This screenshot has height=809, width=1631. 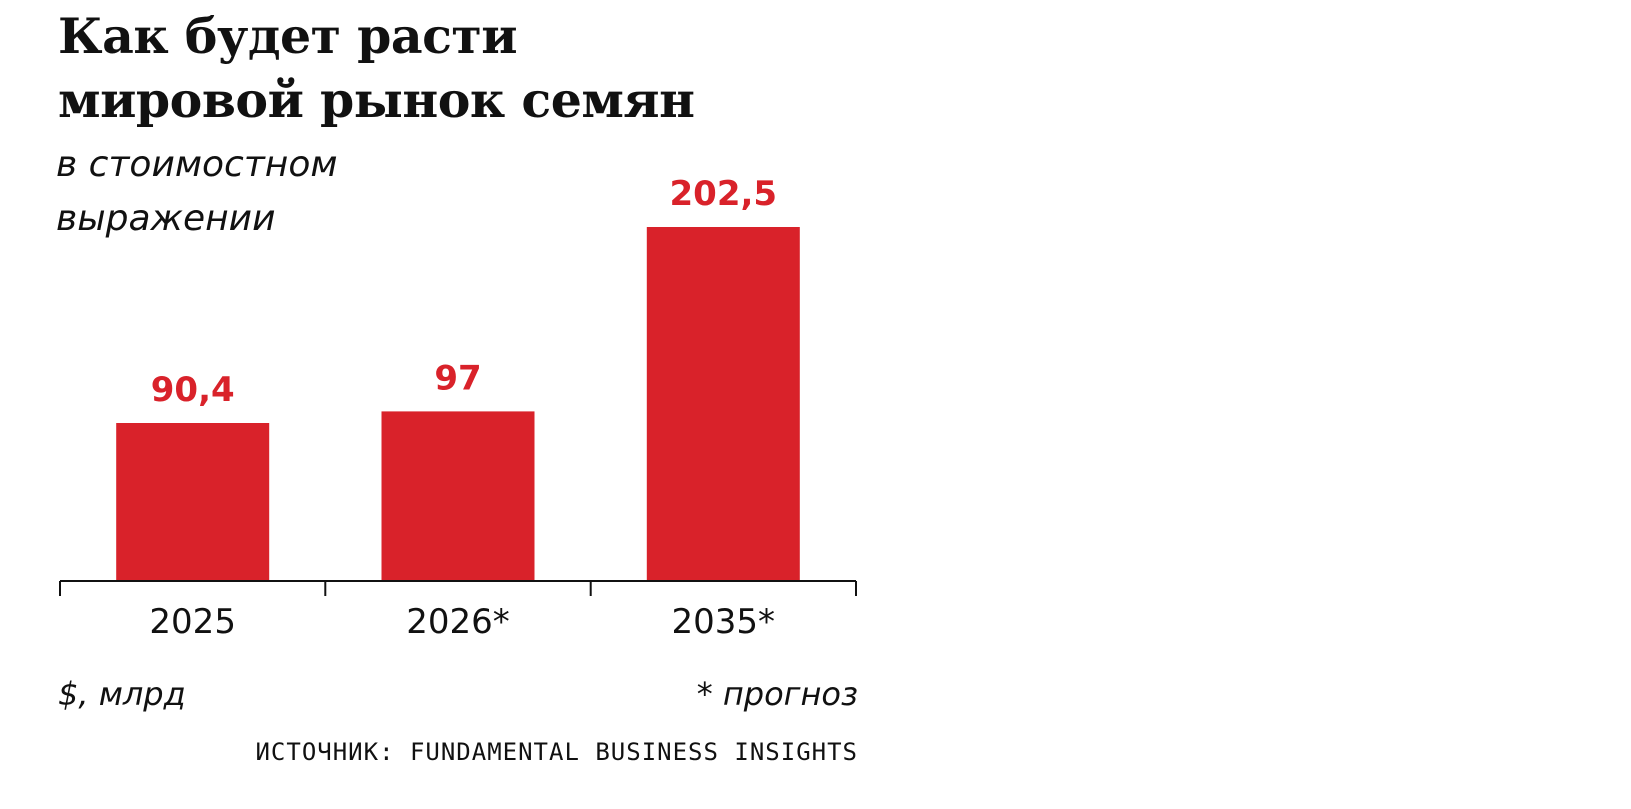 I want to click on chart-subtitle: в стоимостном выражении, so click(x=197, y=192).